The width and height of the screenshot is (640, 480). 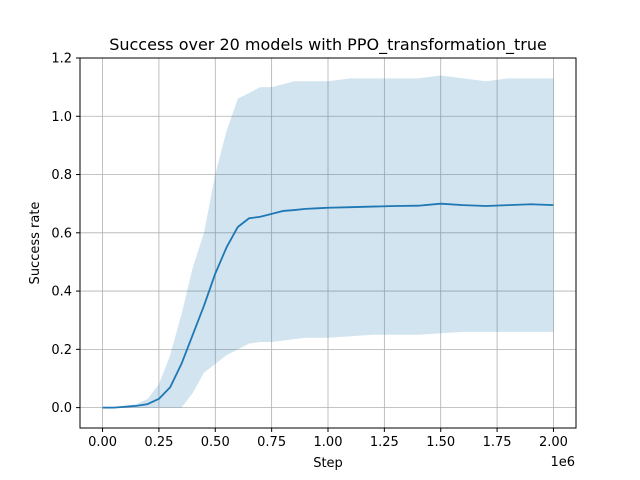 What do you see at coordinates (61, 175) in the screenshot?
I see `y-tick-label: 0.8` at bounding box center [61, 175].